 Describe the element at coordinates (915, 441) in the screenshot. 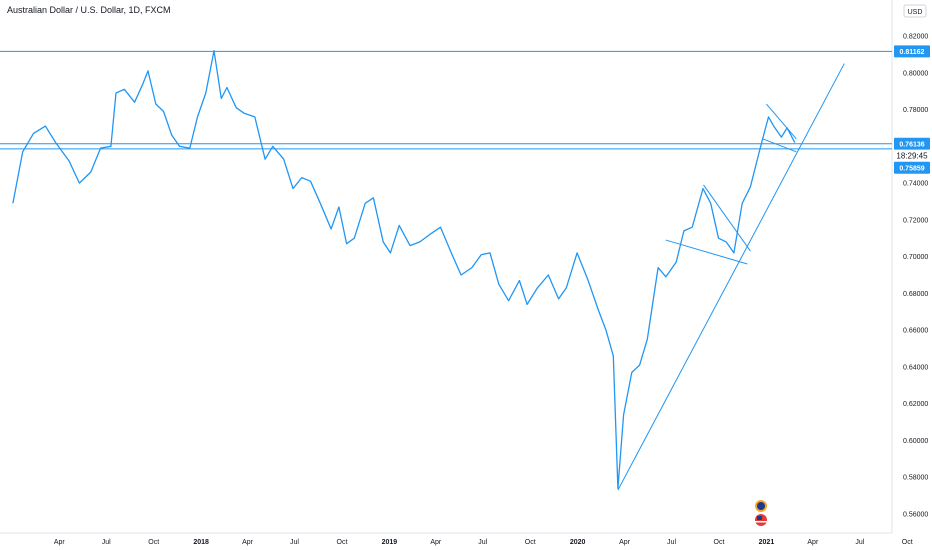

I see `y-tick-label: 0.60000` at that location.